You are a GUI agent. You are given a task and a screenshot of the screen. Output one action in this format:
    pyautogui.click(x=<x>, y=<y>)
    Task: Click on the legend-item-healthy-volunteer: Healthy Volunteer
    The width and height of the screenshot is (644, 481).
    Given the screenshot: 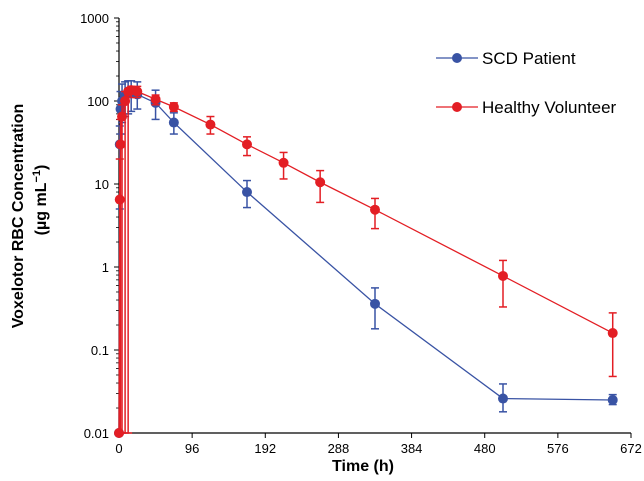 What is the action you would take?
    pyautogui.click(x=526, y=107)
    